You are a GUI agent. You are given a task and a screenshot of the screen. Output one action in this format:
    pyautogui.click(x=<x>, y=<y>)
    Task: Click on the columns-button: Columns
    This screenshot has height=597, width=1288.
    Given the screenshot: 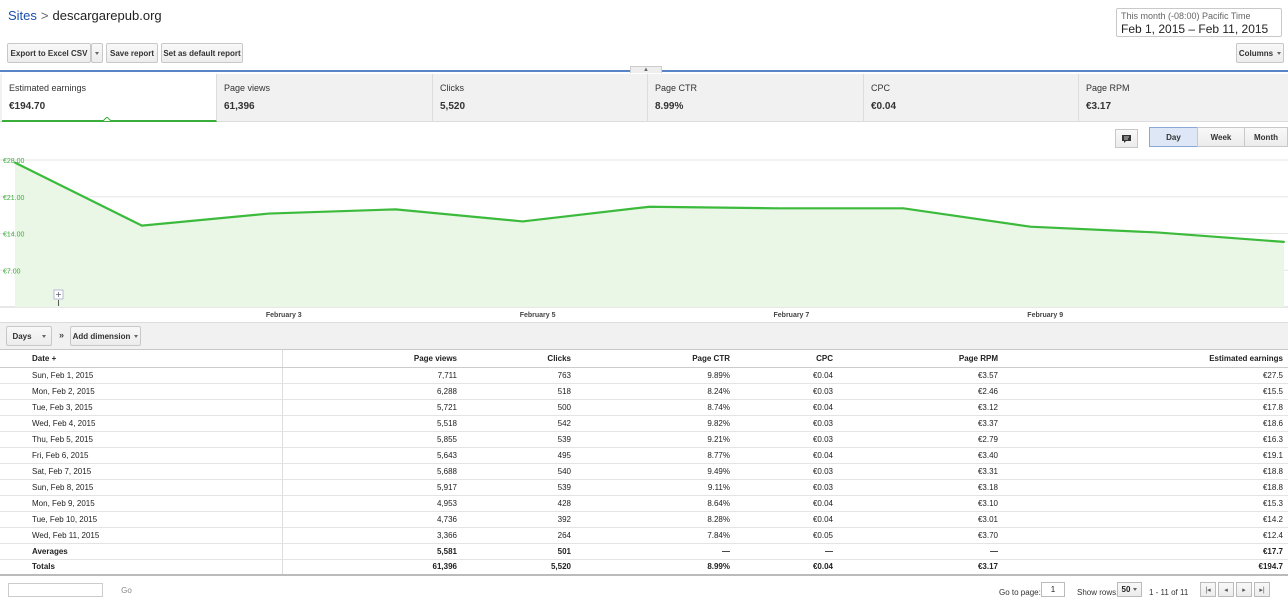 What is the action you would take?
    pyautogui.click(x=1260, y=53)
    